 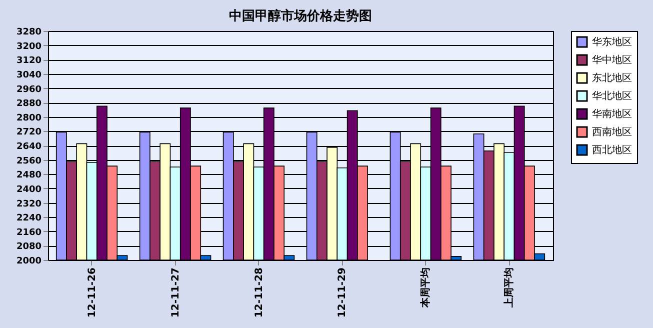 What do you see at coordinates (612, 42) in the screenshot?
I see `legend-label: 华东地区` at bounding box center [612, 42].